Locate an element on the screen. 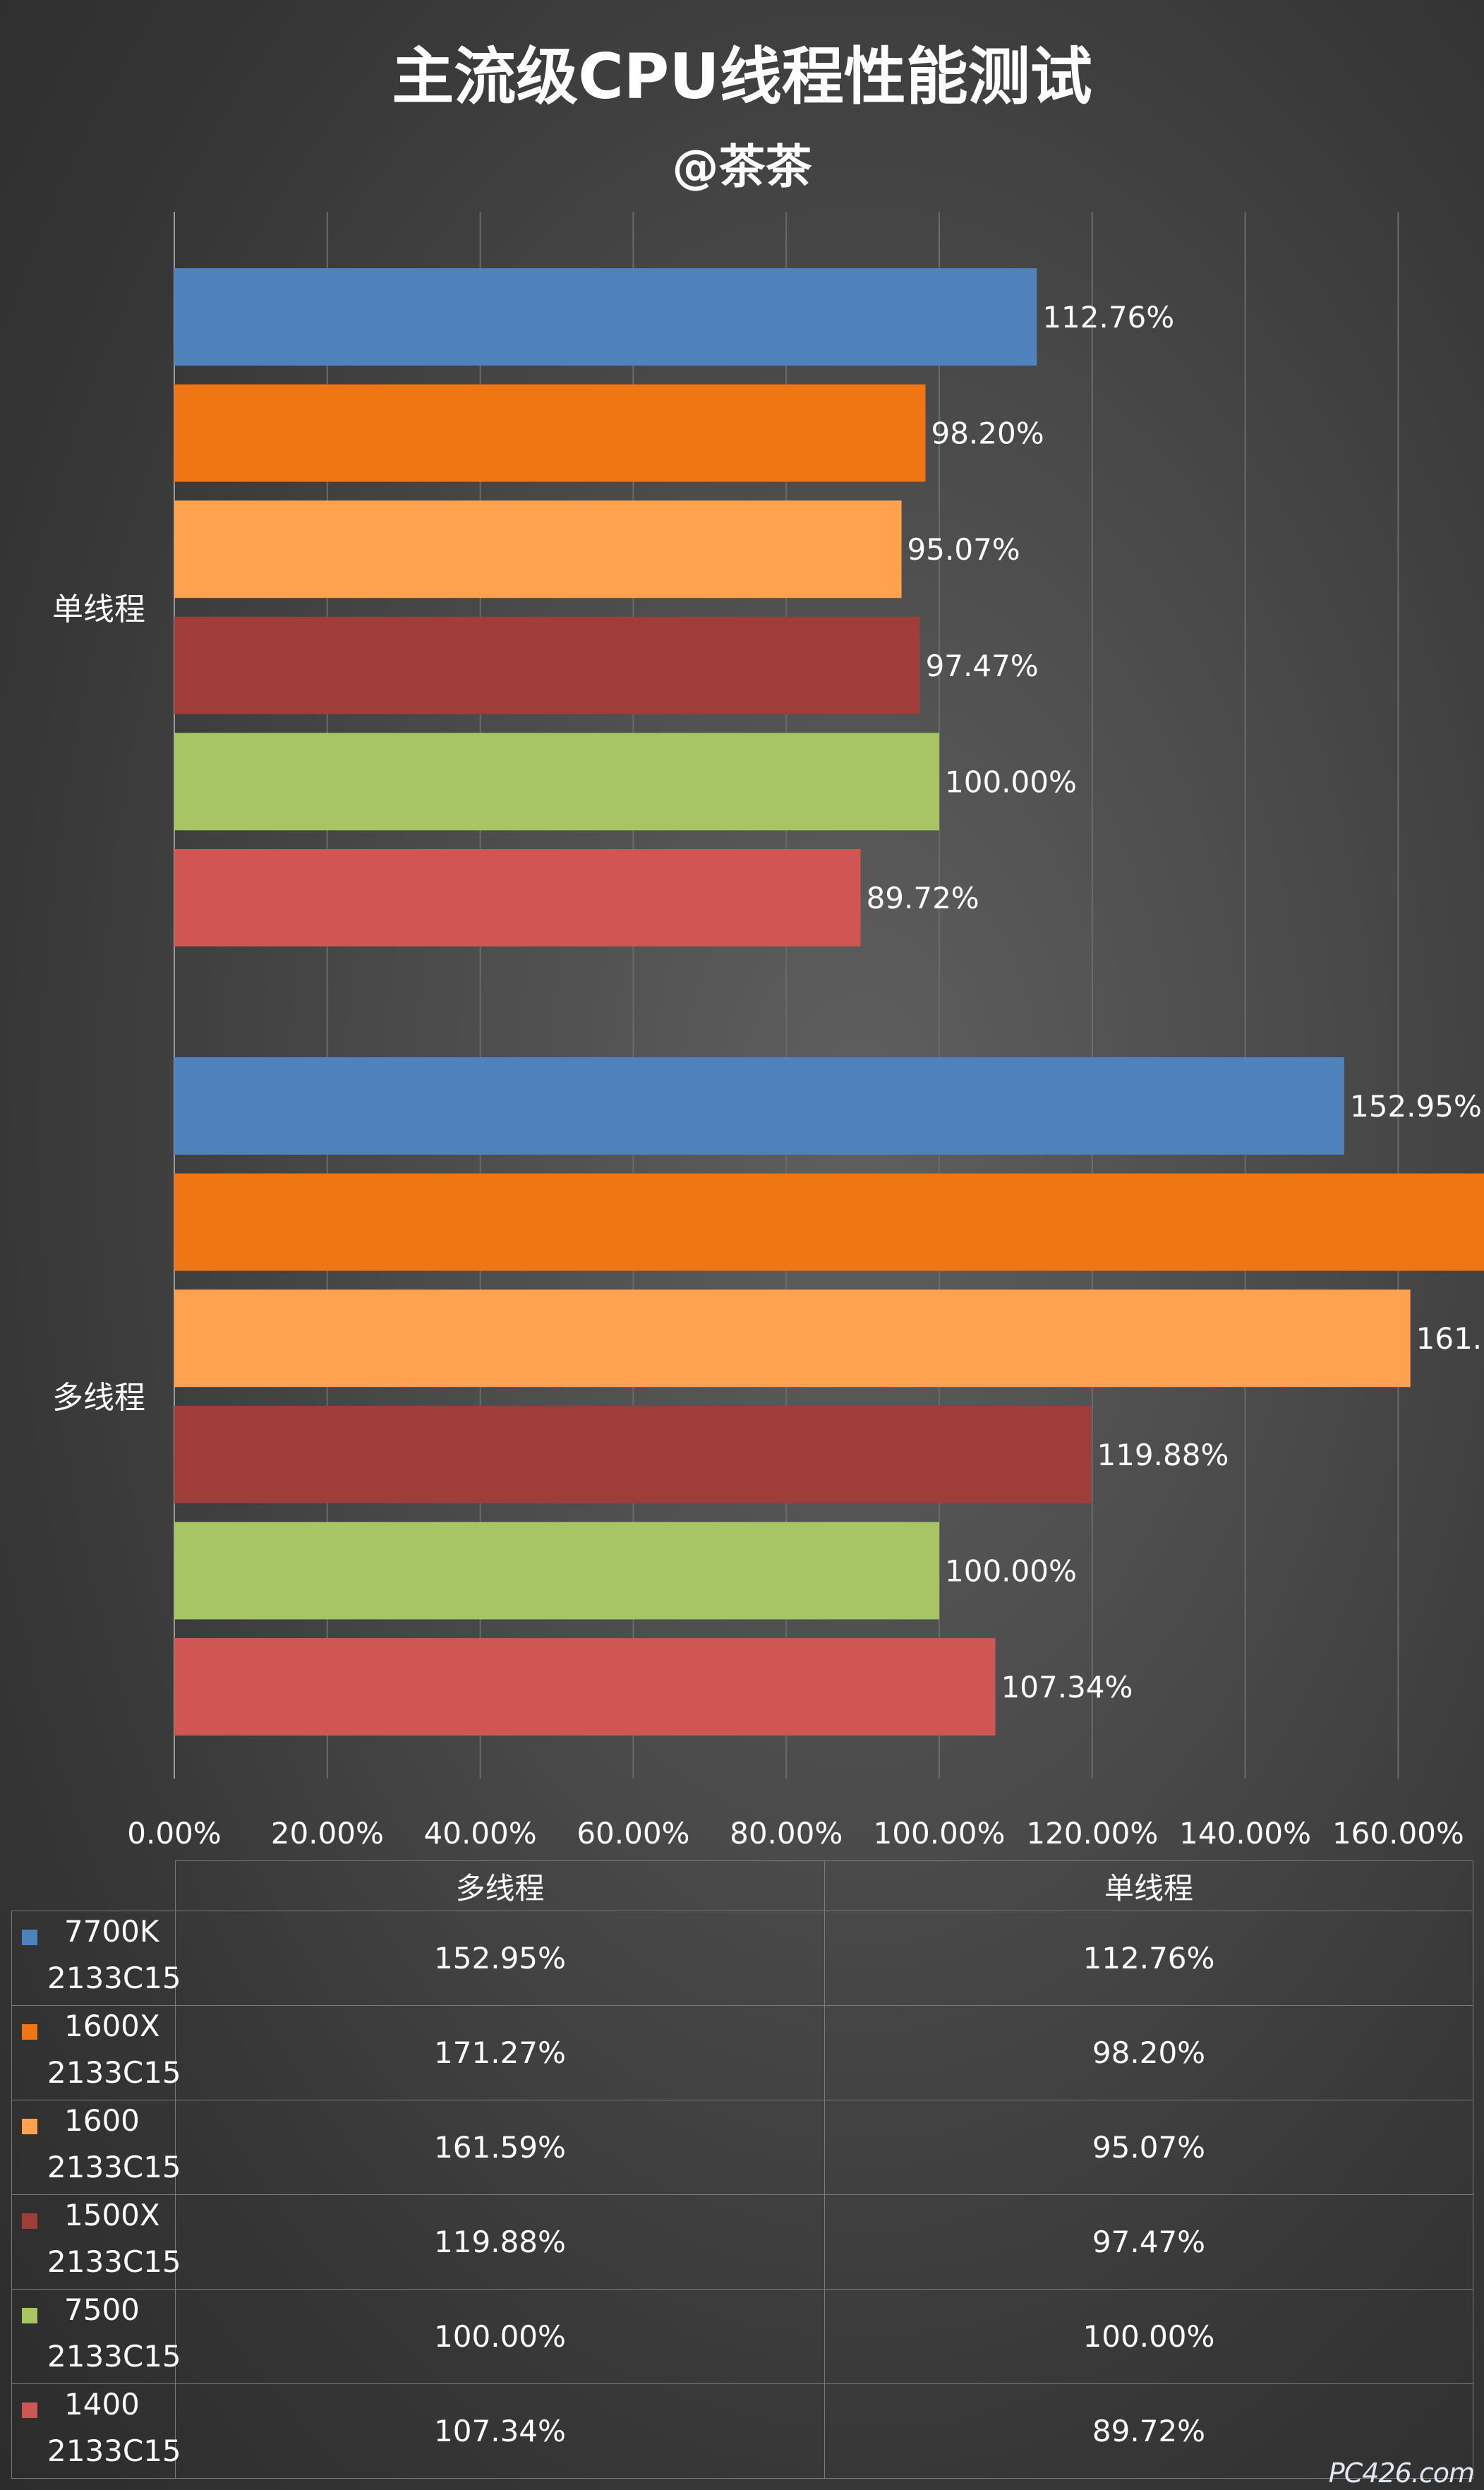  category-label: 多线程 is located at coordinates (98, 1398).